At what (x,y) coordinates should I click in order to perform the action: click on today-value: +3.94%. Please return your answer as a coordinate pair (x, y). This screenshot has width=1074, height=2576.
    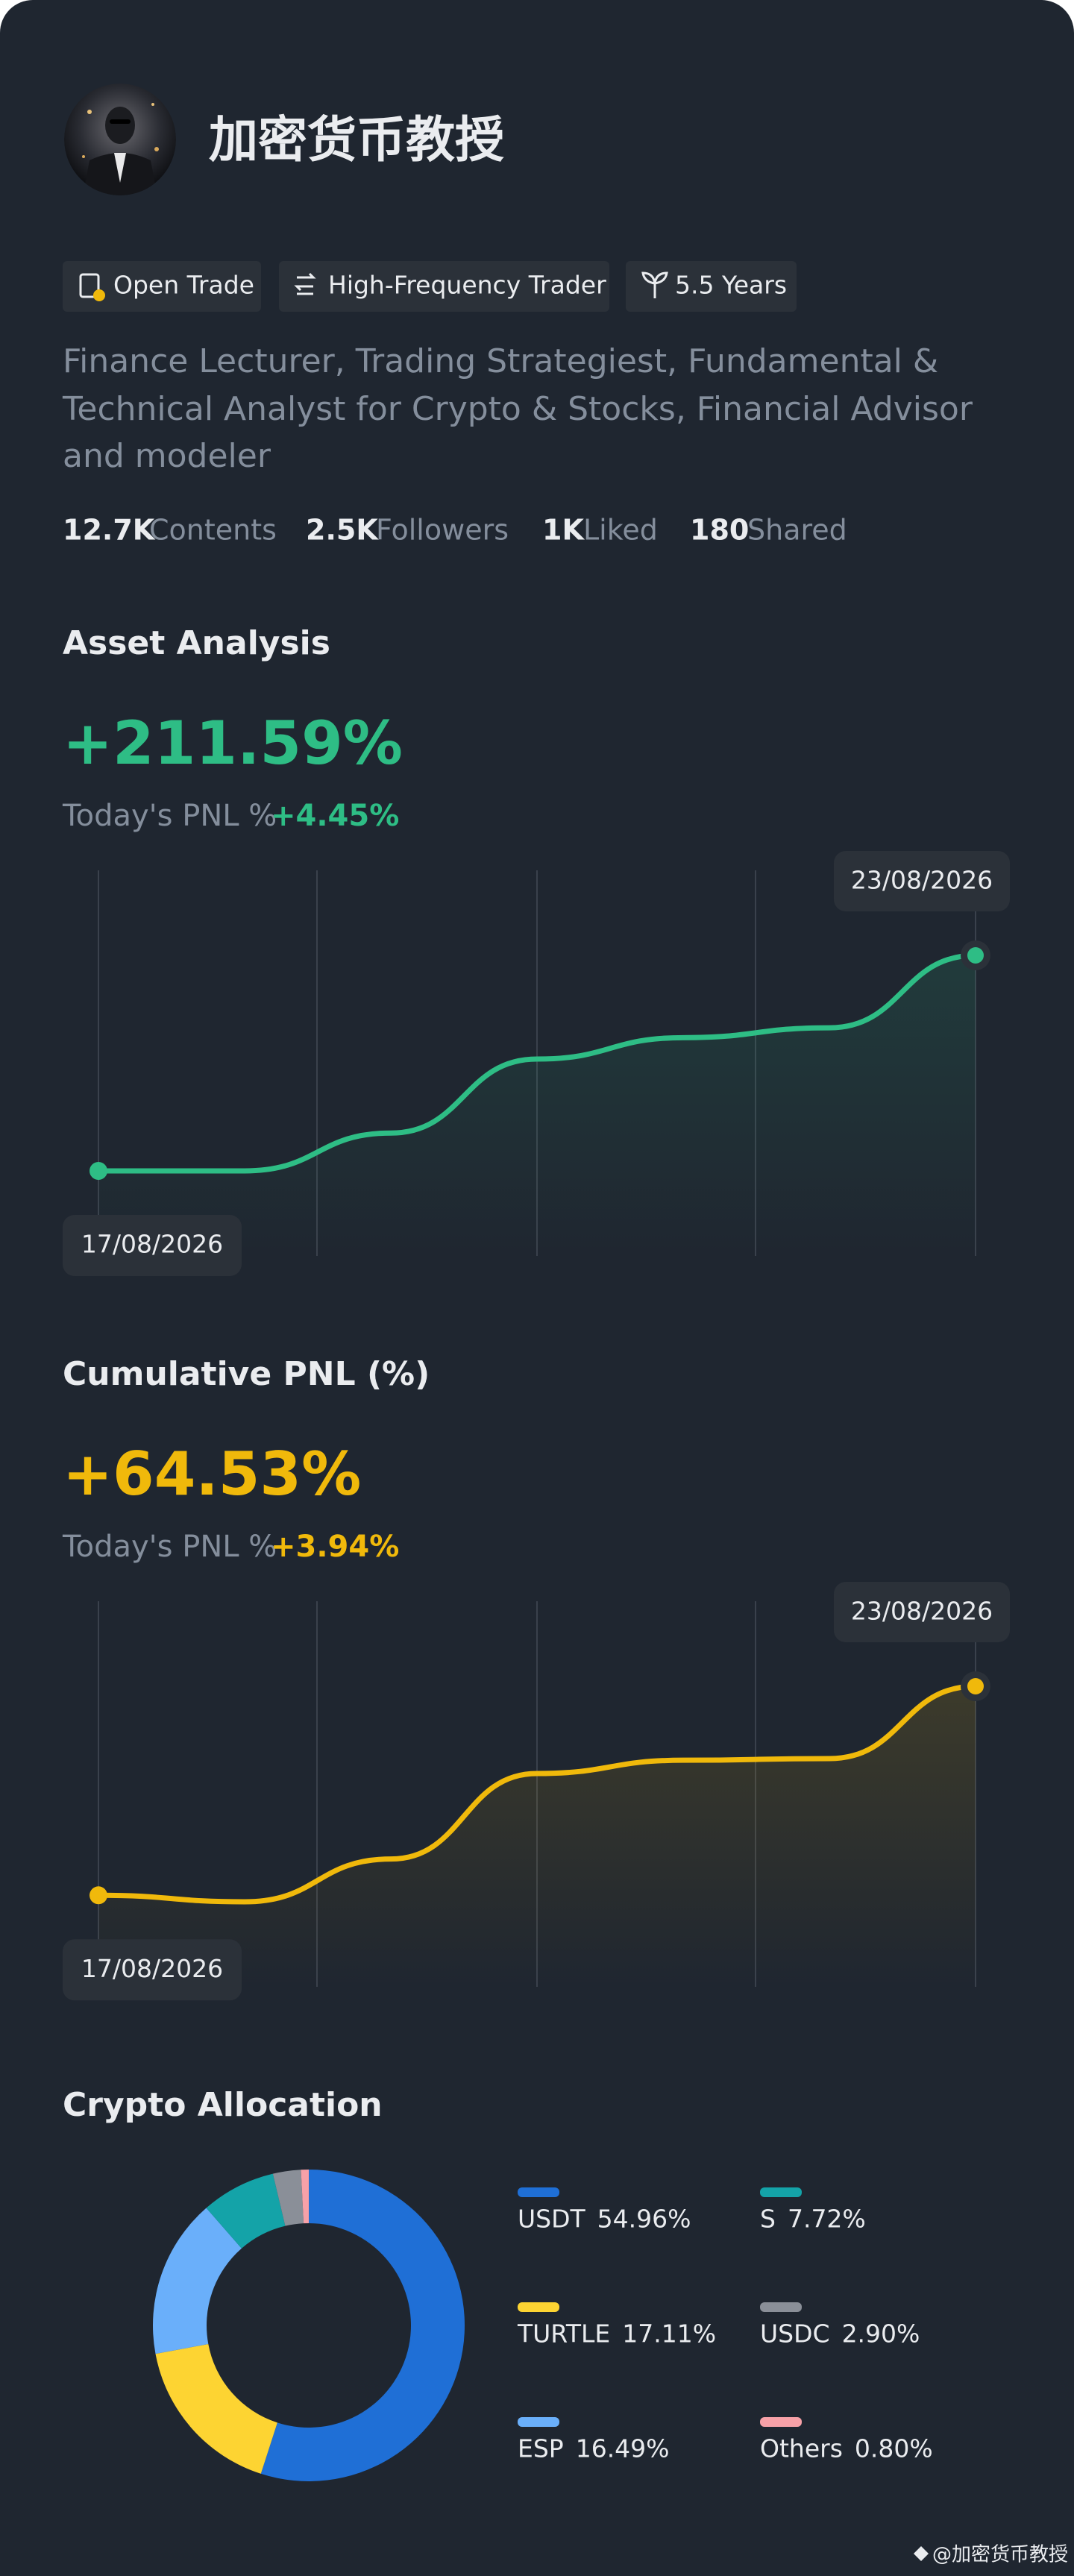
    Looking at the image, I should click on (335, 1547).